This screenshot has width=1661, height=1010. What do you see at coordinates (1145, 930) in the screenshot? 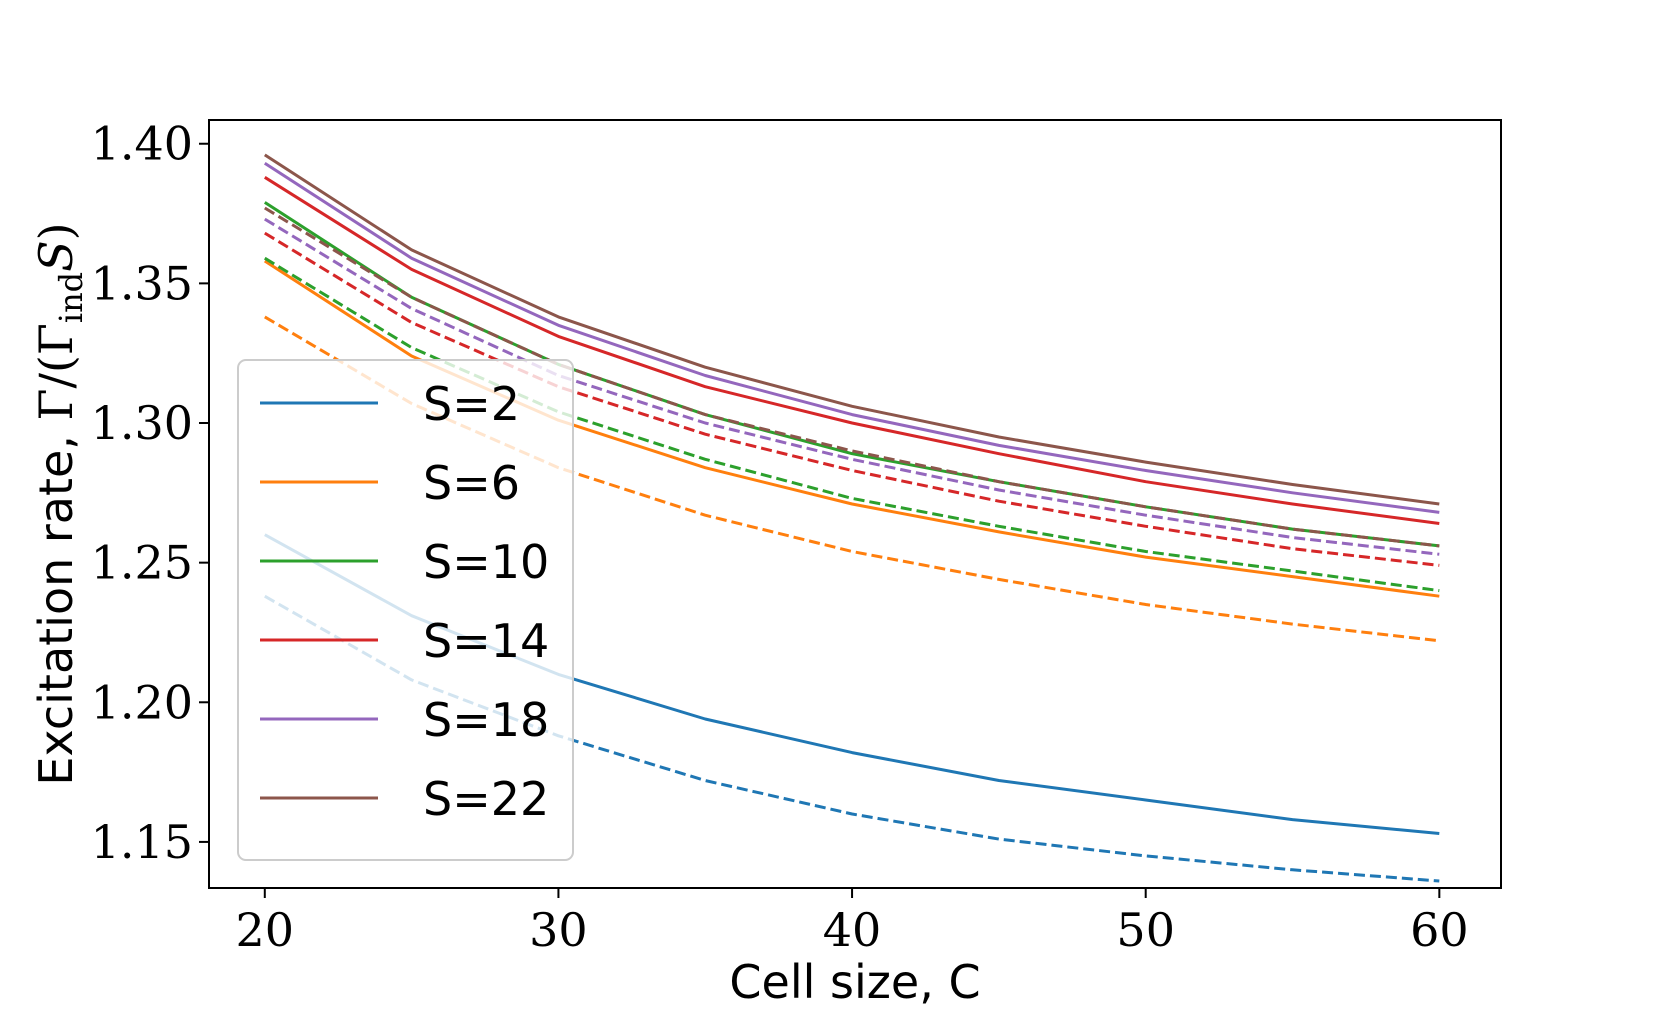
I see `x-tick-label: 50` at bounding box center [1145, 930].